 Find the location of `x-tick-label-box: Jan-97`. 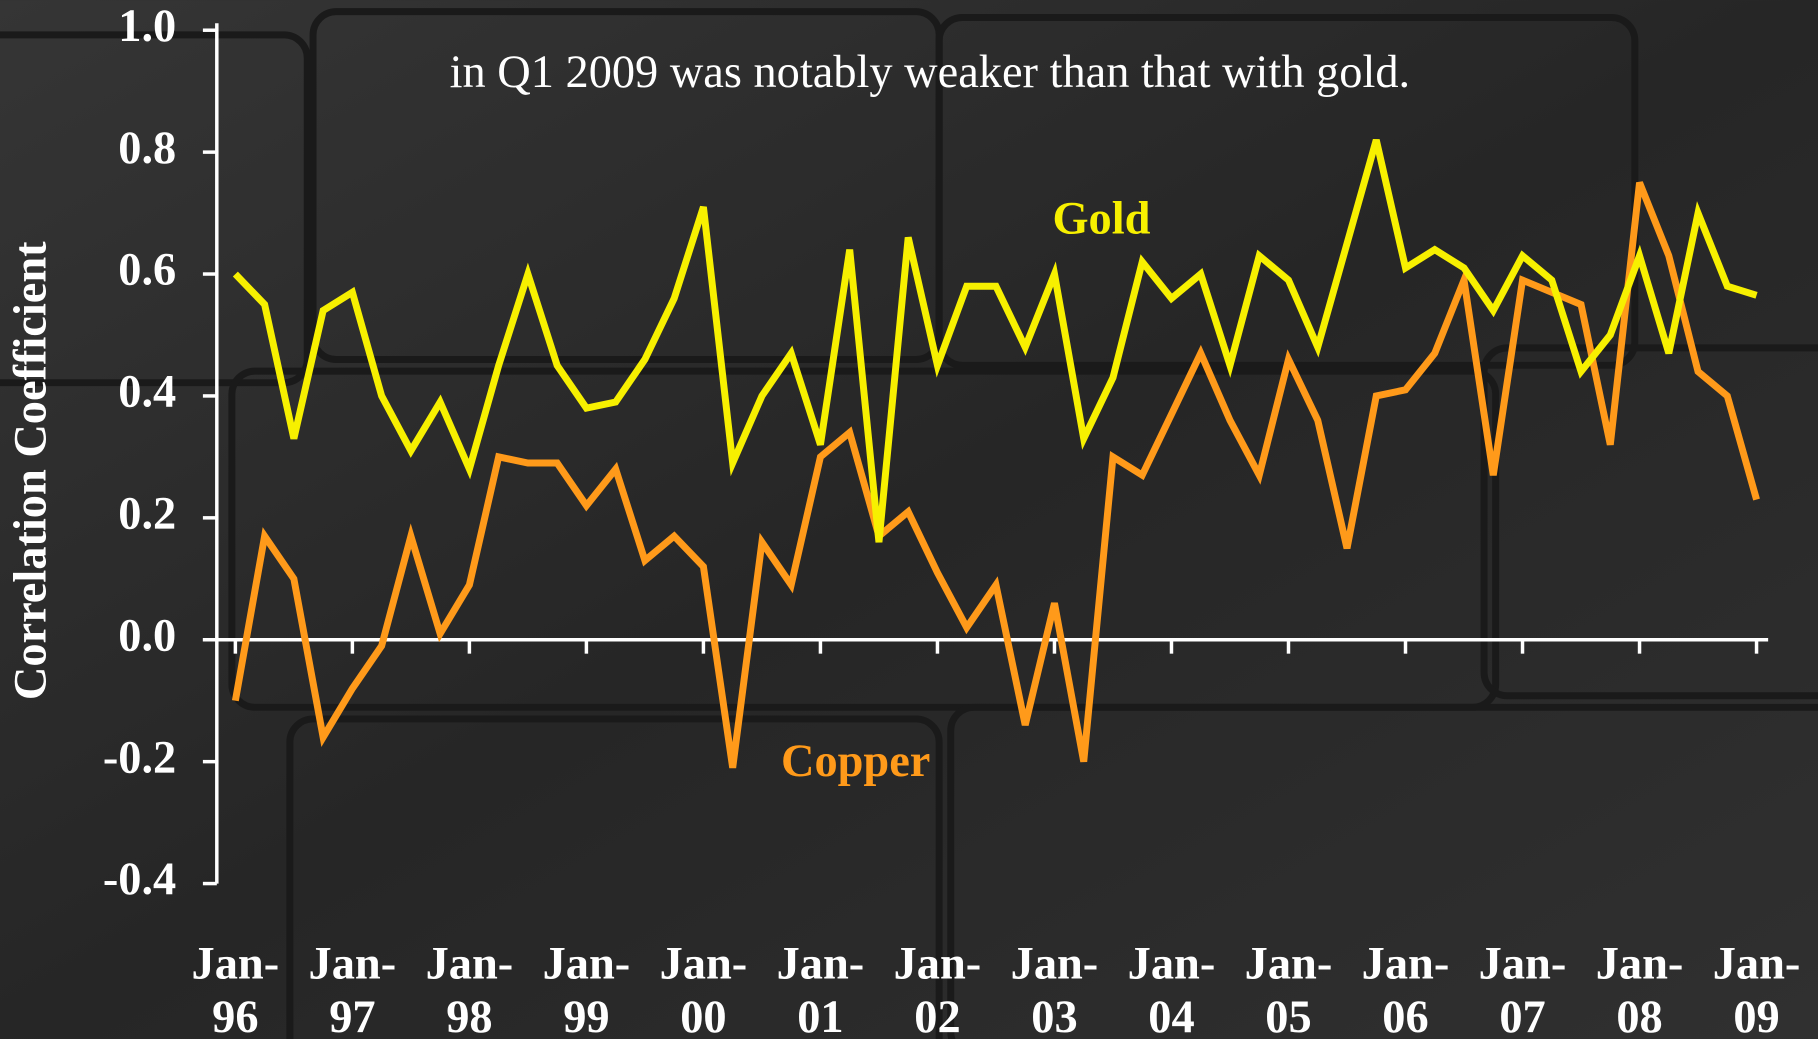

x-tick-label-box: Jan-97 is located at coordinates (352, 987).